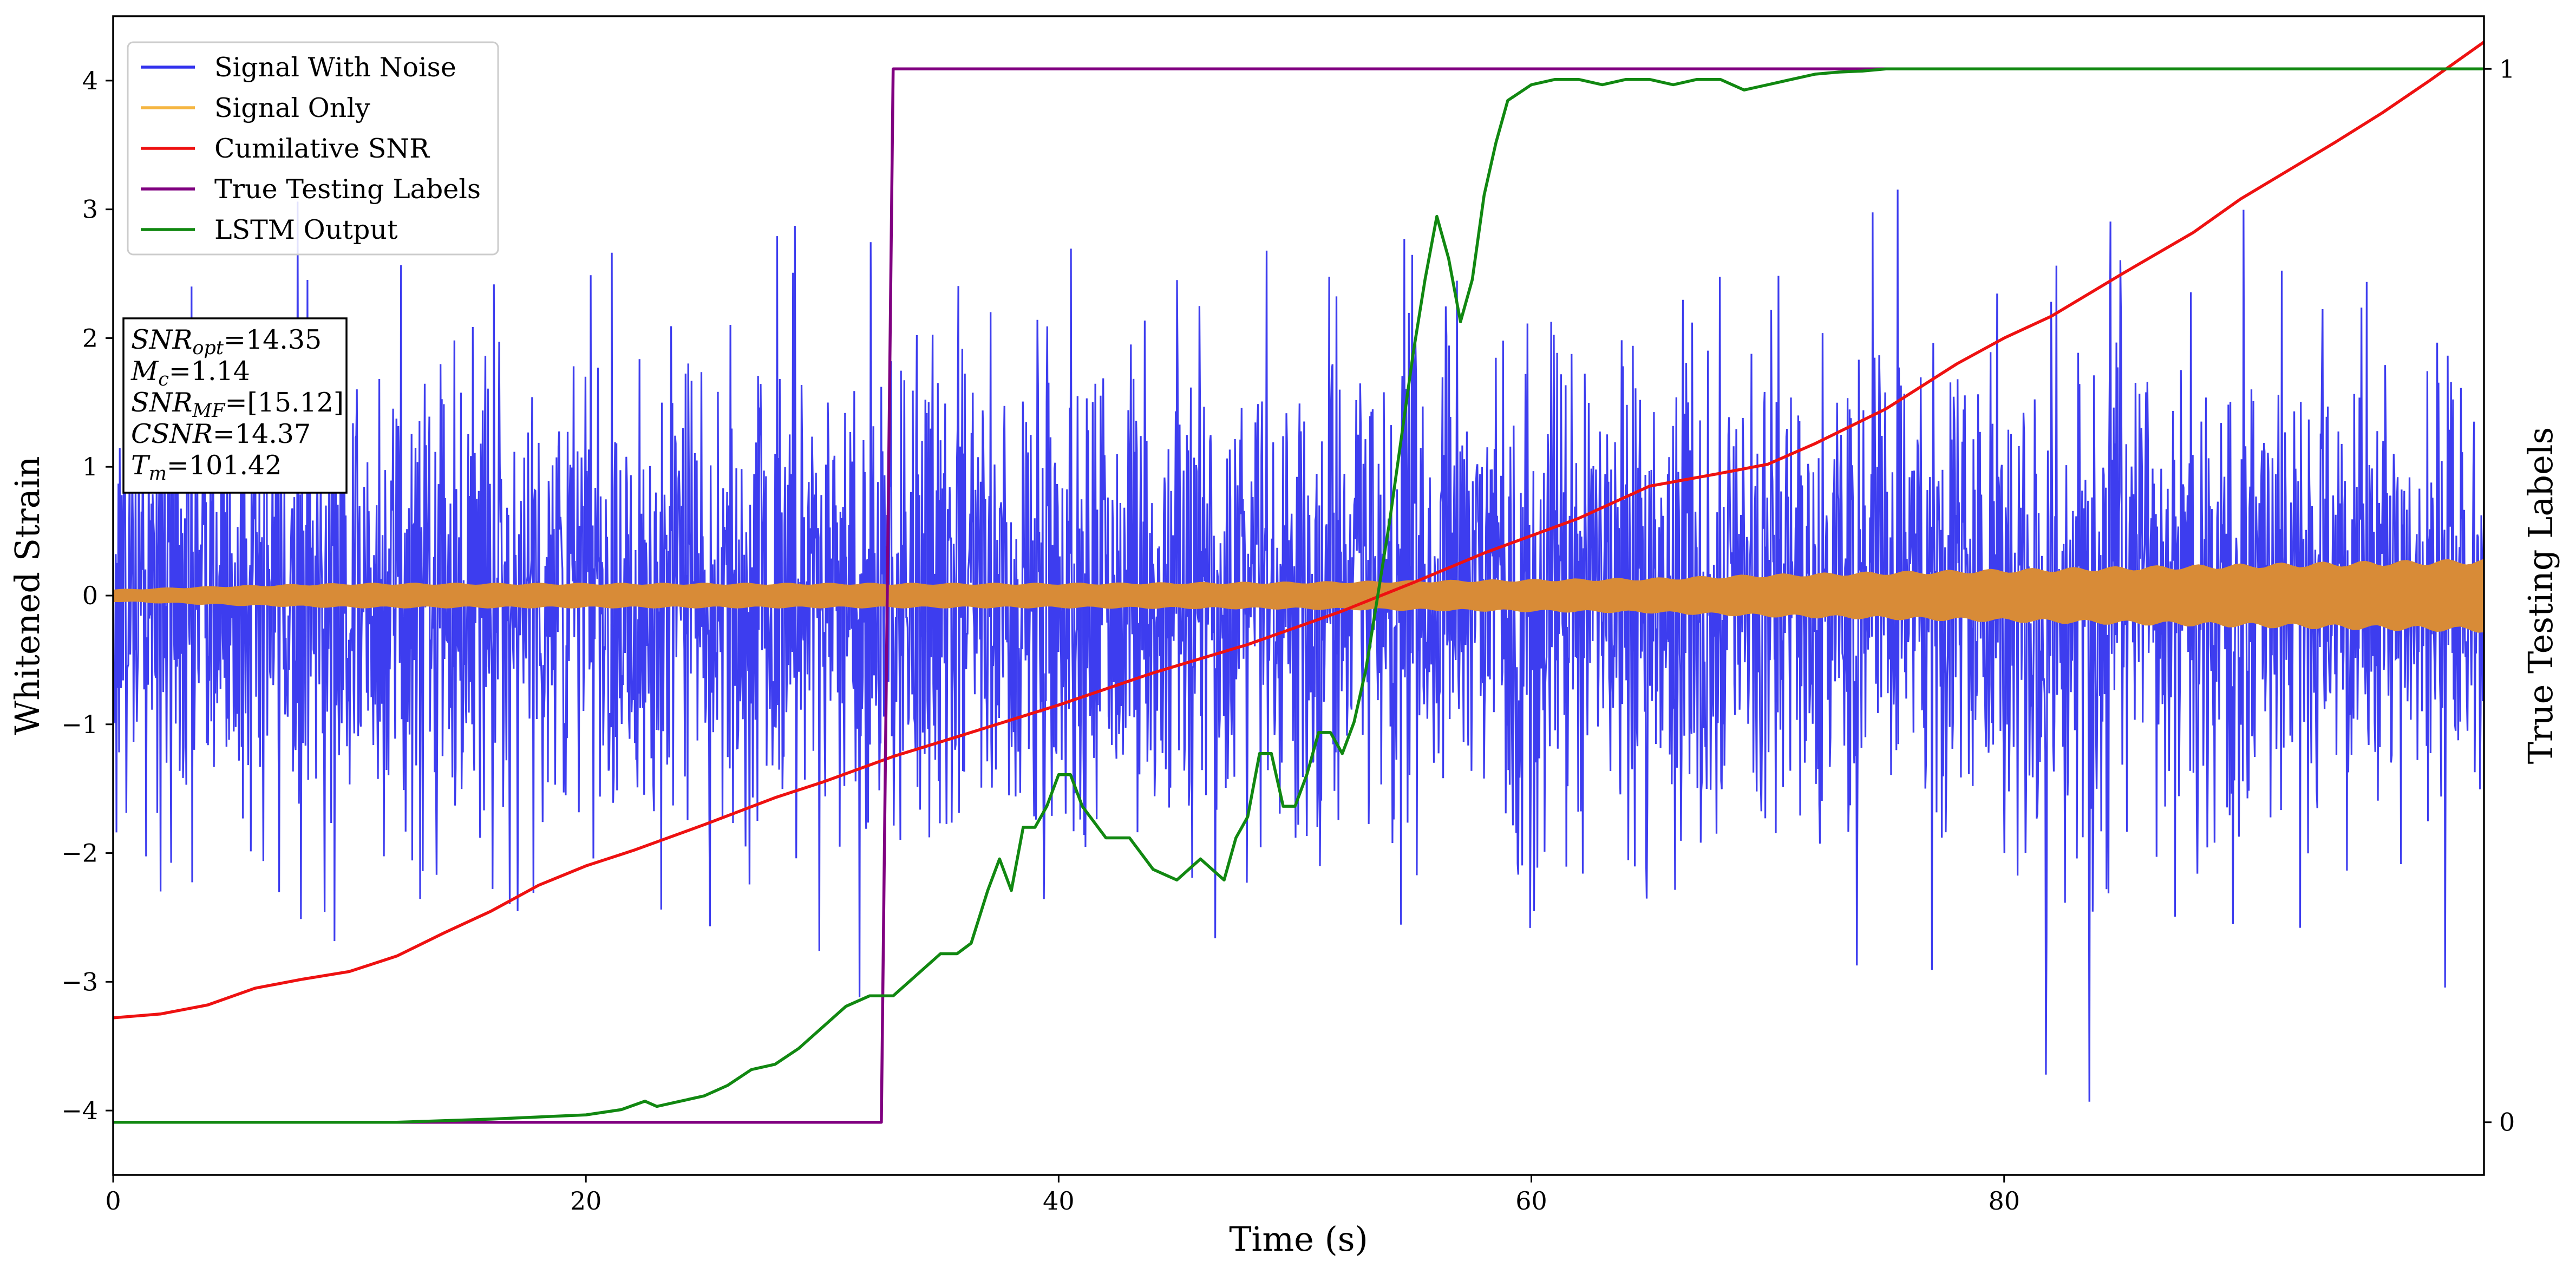 Image resolution: width=2576 pixels, height=1274 pixels. What do you see at coordinates (90, 466) in the screenshot?
I see `y-tick-label: 1` at bounding box center [90, 466].